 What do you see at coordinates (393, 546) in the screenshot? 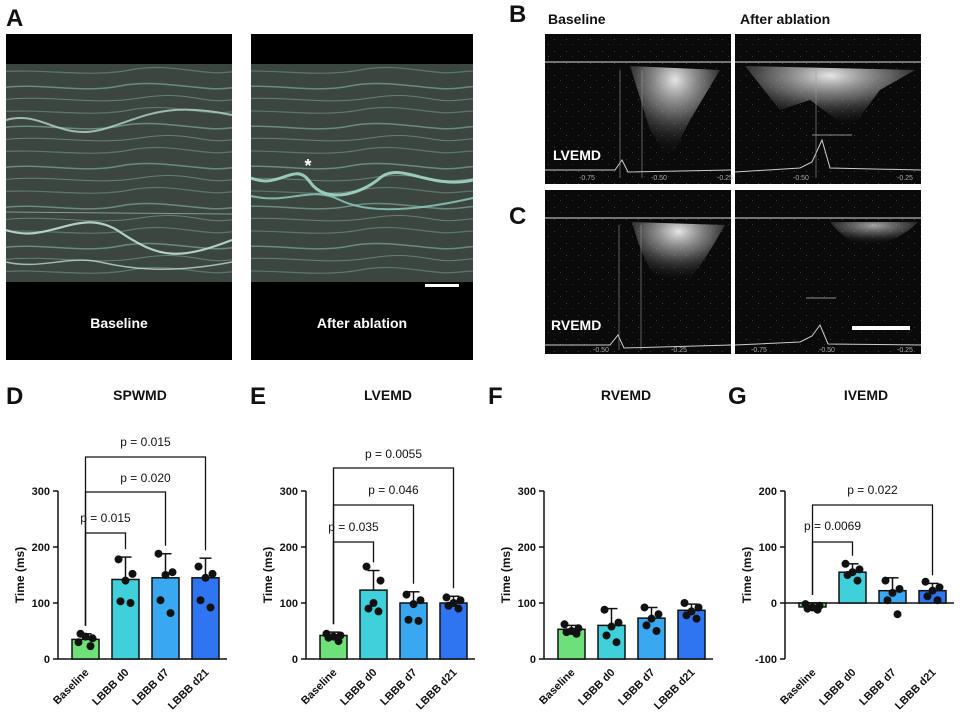
I see `significance-bracket` at bounding box center [393, 546].